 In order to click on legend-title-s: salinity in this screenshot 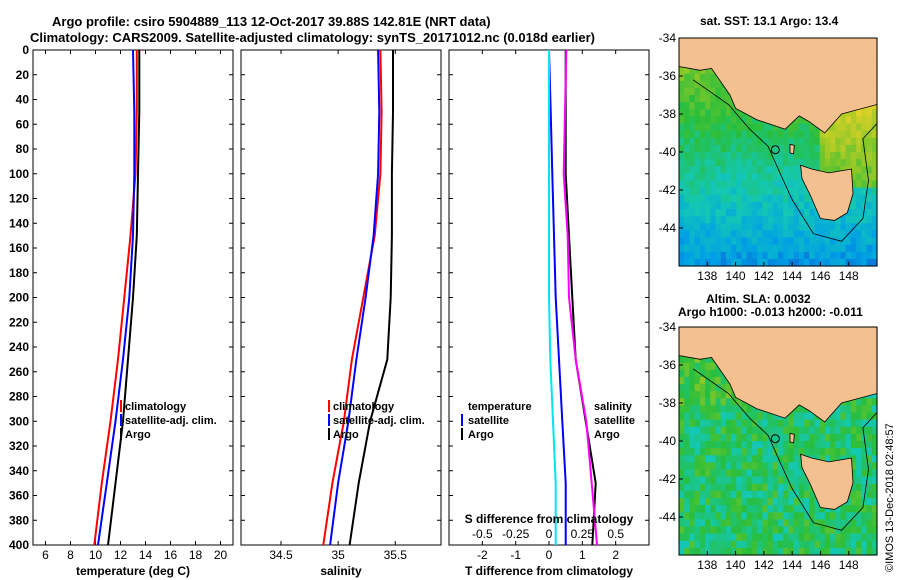, I will do `click(613, 407)`.